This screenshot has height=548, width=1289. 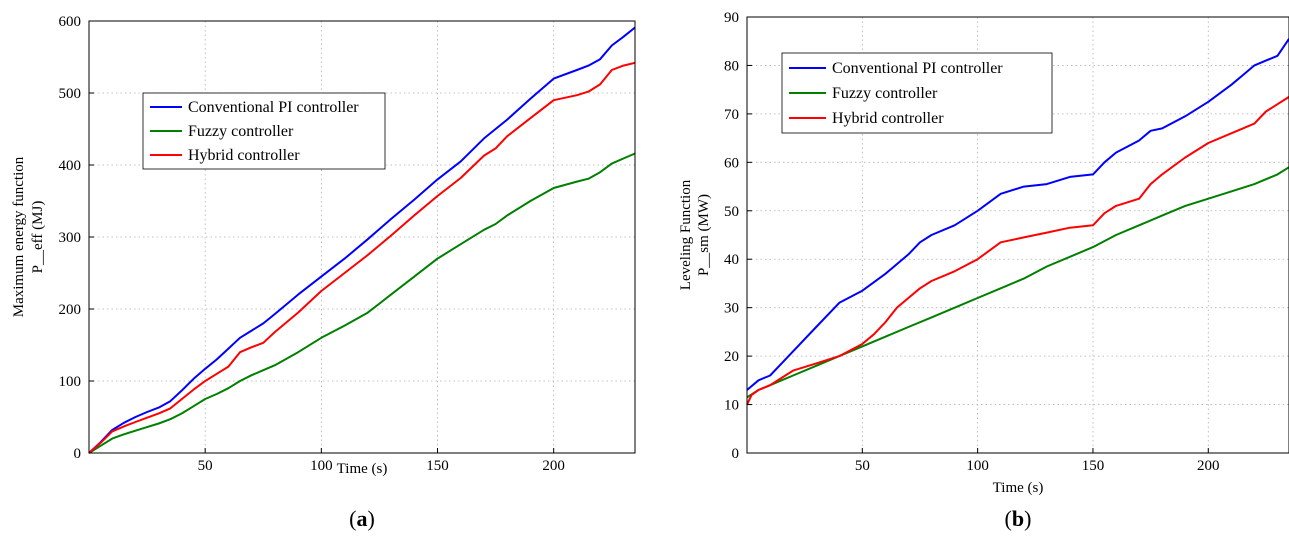 I want to click on chart-a-ytick-label: 500, so click(x=70, y=94).